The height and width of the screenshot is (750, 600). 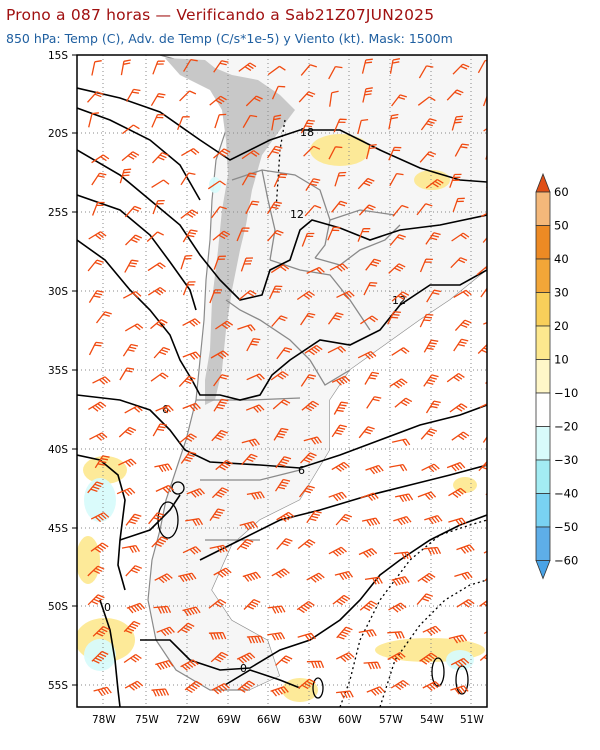 I want to click on lon-label-69w: 69W, so click(x=229, y=720).